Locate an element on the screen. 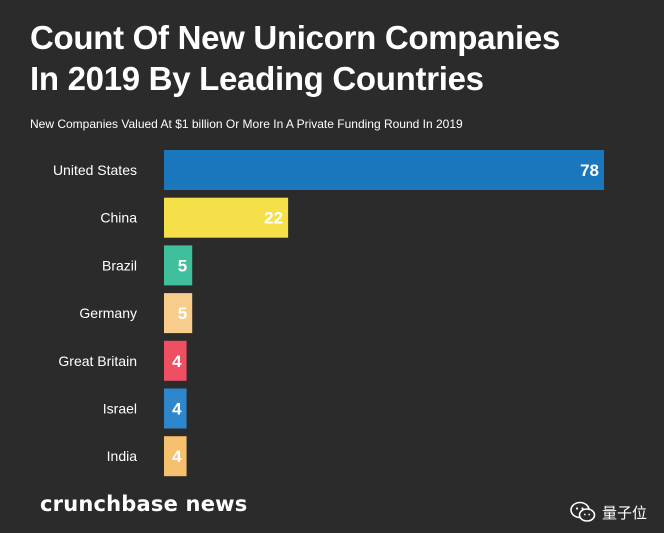 The height and width of the screenshot is (533, 664). bar-great-britain is located at coordinates (175, 360).